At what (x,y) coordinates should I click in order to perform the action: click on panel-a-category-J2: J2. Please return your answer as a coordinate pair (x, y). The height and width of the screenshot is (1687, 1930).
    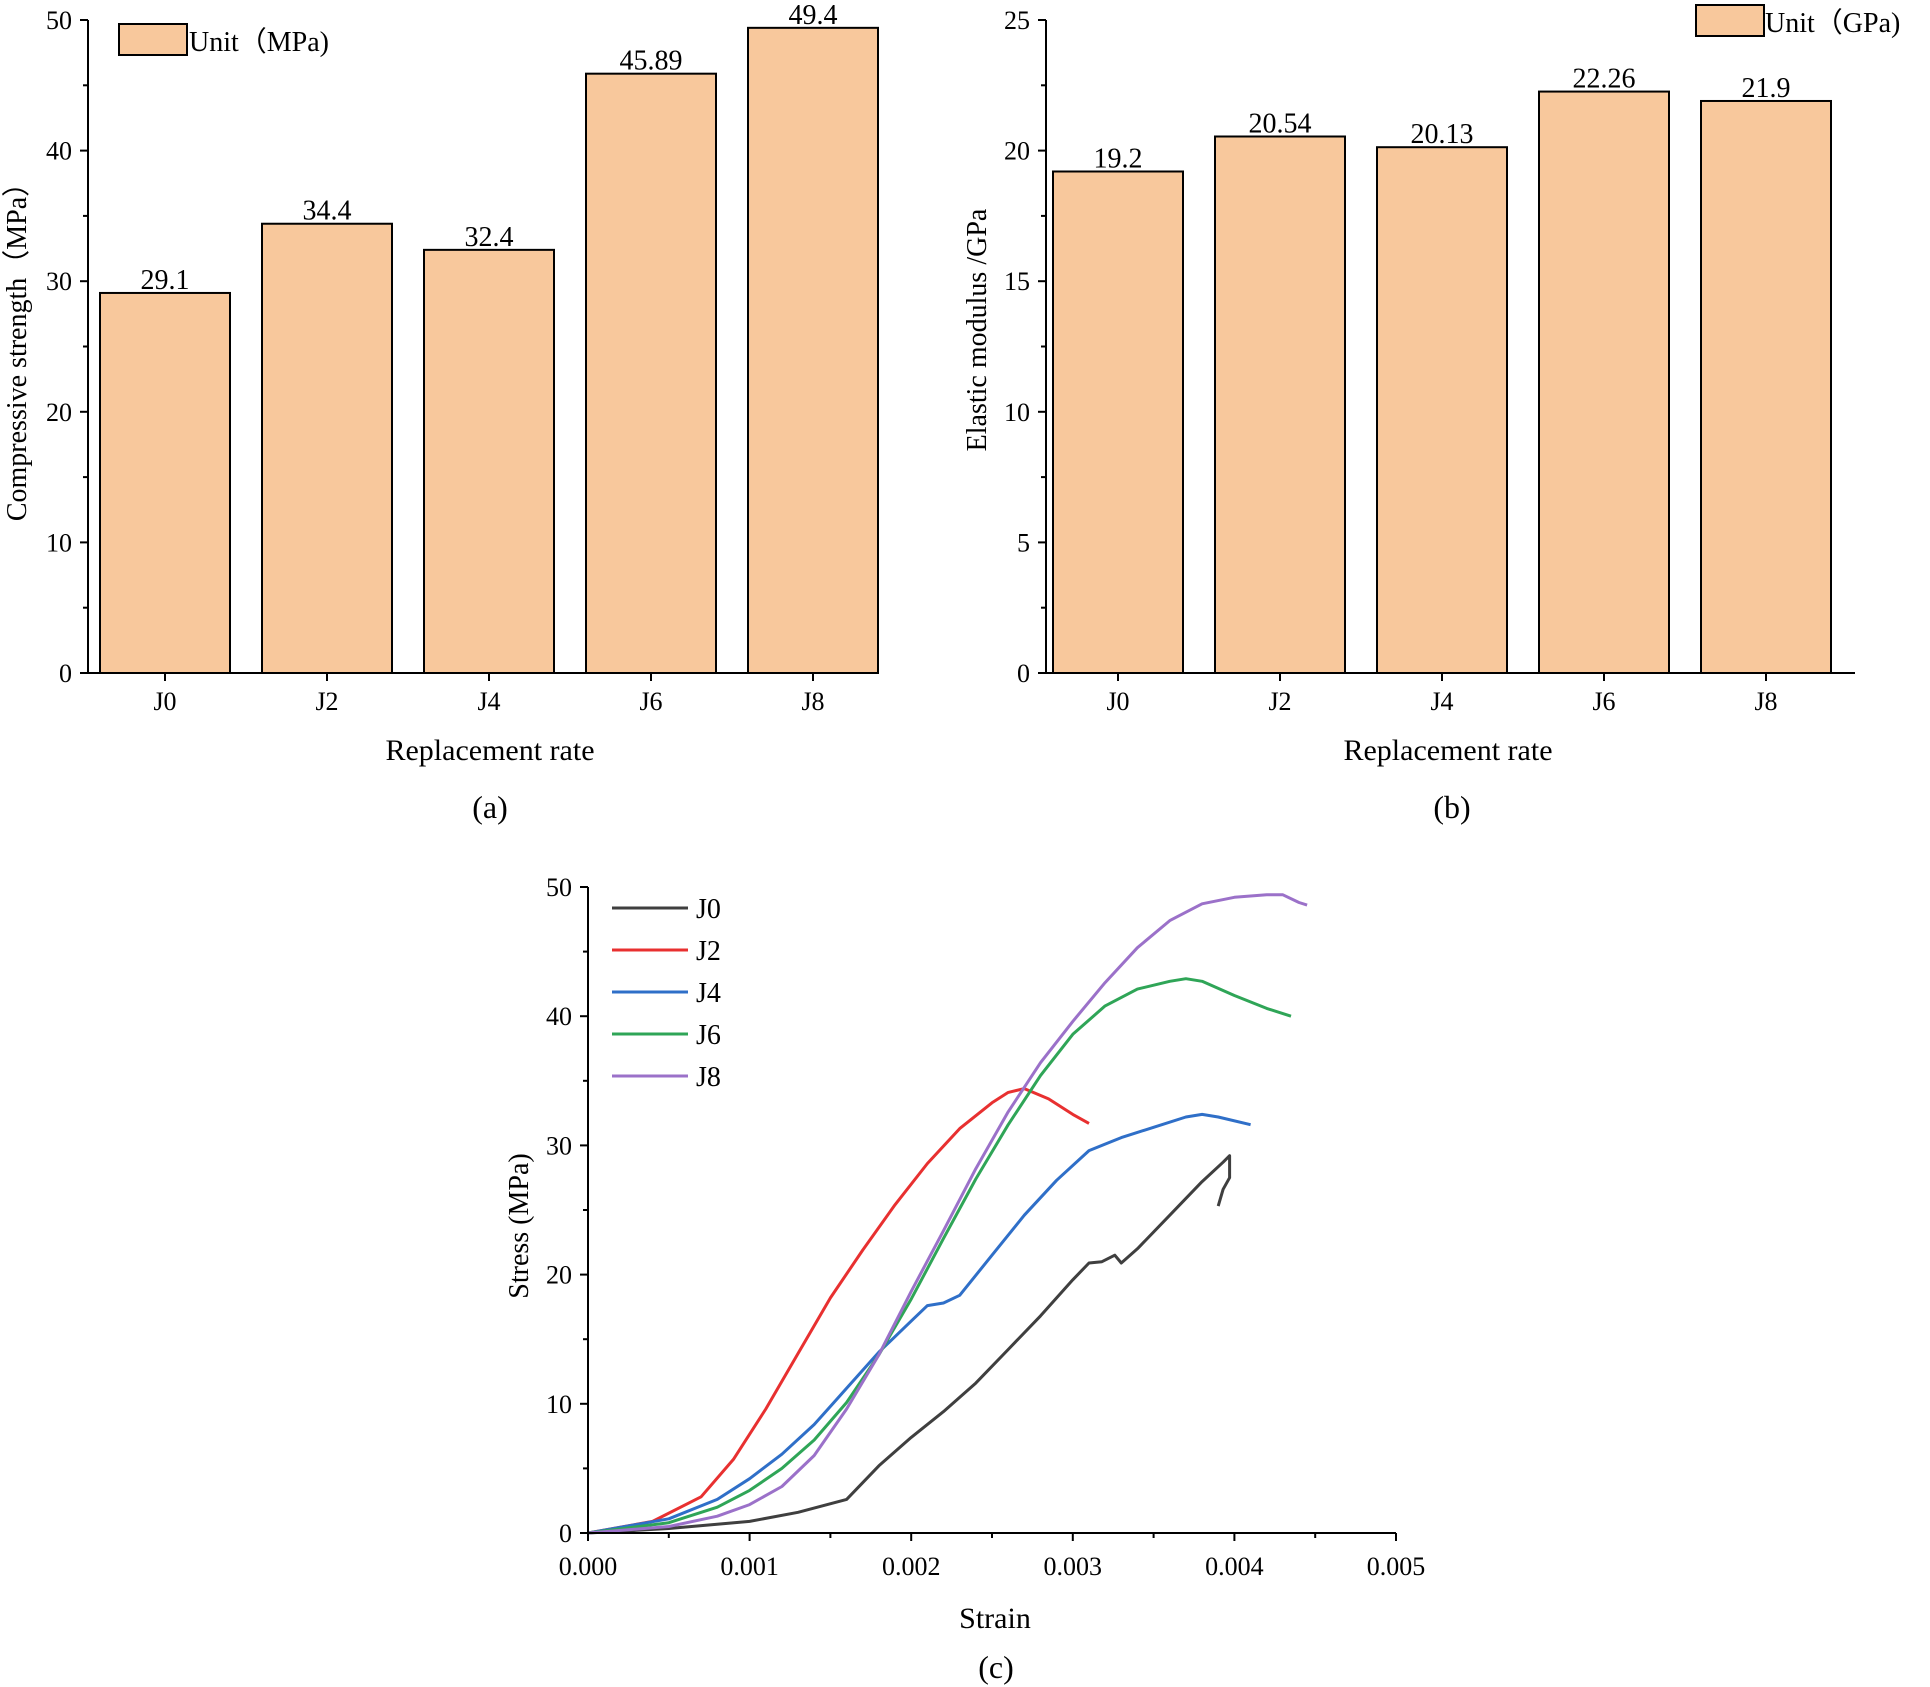
    Looking at the image, I should click on (326, 701).